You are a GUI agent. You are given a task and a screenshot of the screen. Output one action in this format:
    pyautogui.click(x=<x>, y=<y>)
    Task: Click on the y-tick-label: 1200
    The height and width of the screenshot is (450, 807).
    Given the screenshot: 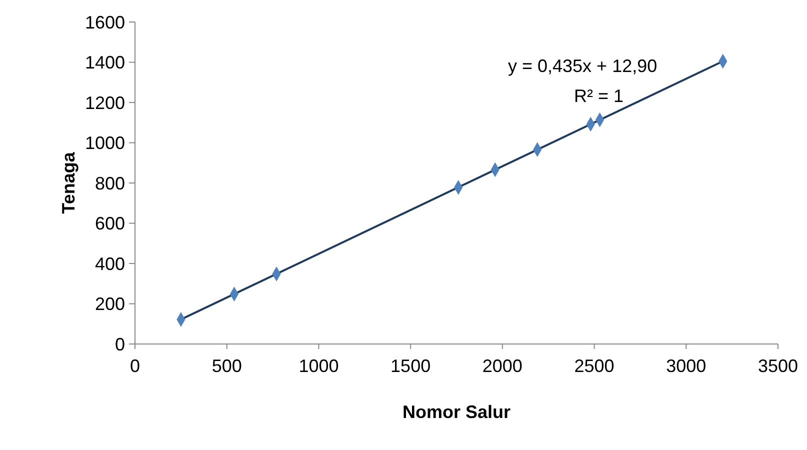 What is the action you would take?
    pyautogui.click(x=104, y=102)
    